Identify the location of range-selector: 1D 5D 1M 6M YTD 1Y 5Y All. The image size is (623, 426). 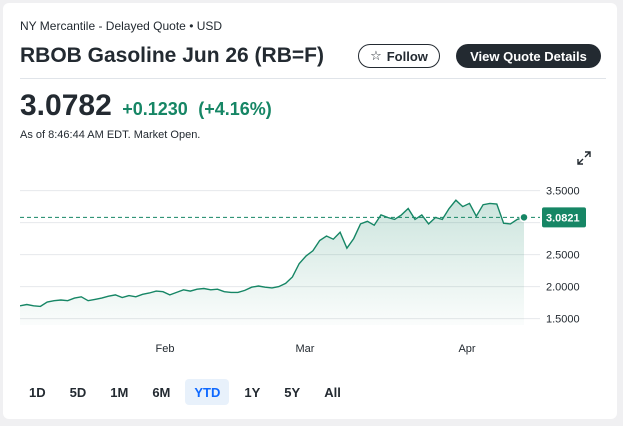
(188, 392).